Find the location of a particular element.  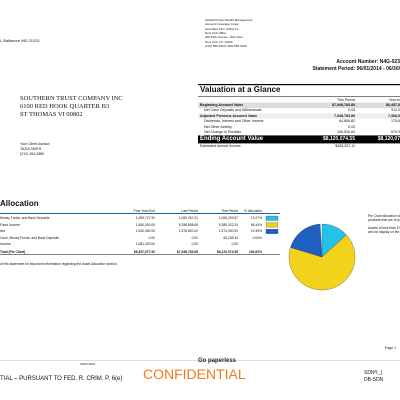

firm-line: New York, NY 10166 is located at coordinates (219, 41).